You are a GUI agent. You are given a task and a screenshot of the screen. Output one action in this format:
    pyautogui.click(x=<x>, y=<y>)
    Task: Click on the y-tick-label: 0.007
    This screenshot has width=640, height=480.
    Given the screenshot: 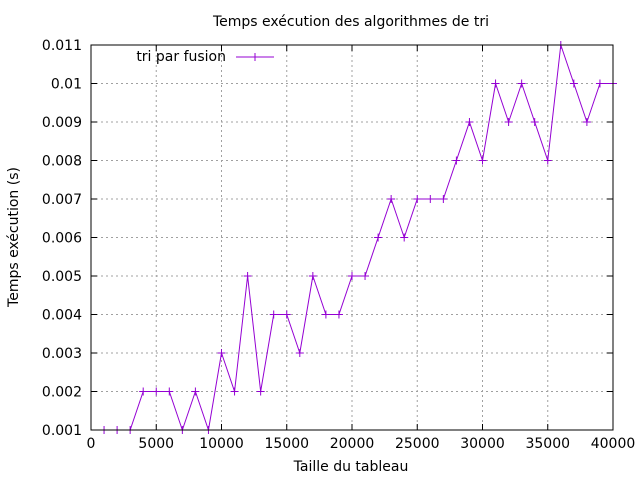 What is the action you would take?
    pyautogui.click(x=62, y=200)
    